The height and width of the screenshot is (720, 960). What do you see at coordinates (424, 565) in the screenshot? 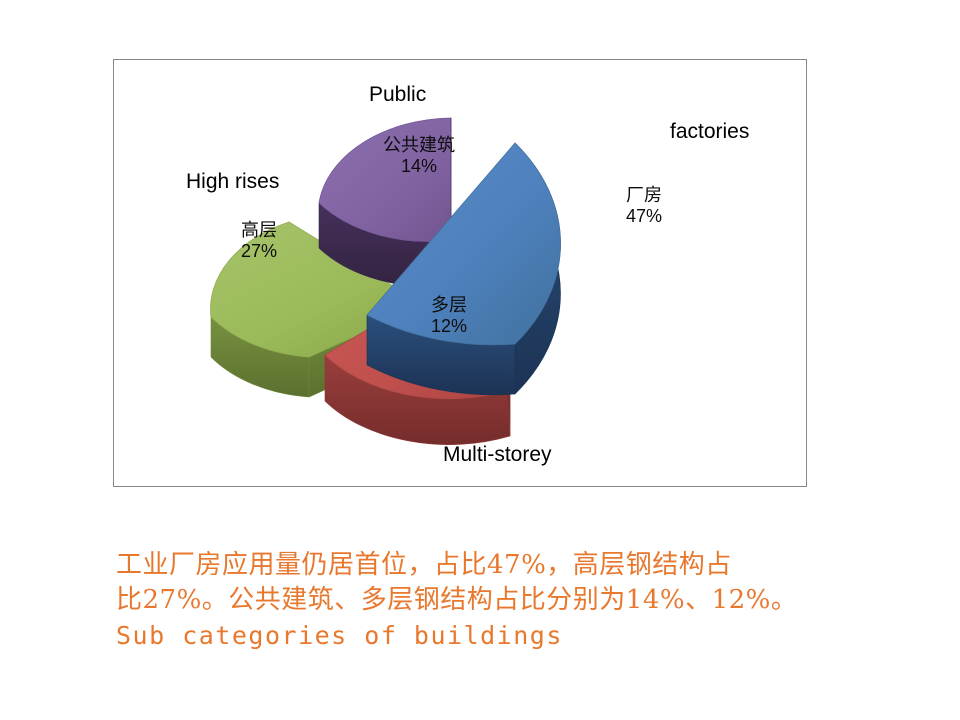
I see `caption-line-1: 工业厂房应用量仍居首位，占比47%，高层钢结构占` at bounding box center [424, 565].